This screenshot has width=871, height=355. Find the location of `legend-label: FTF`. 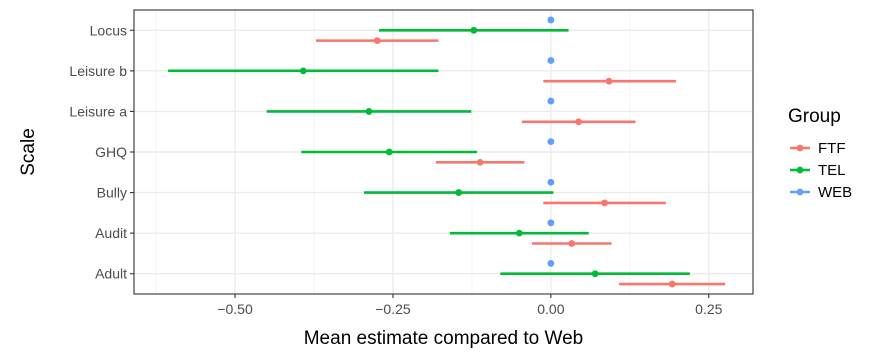

legend-label: FTF is located at coordinates (832, 148).